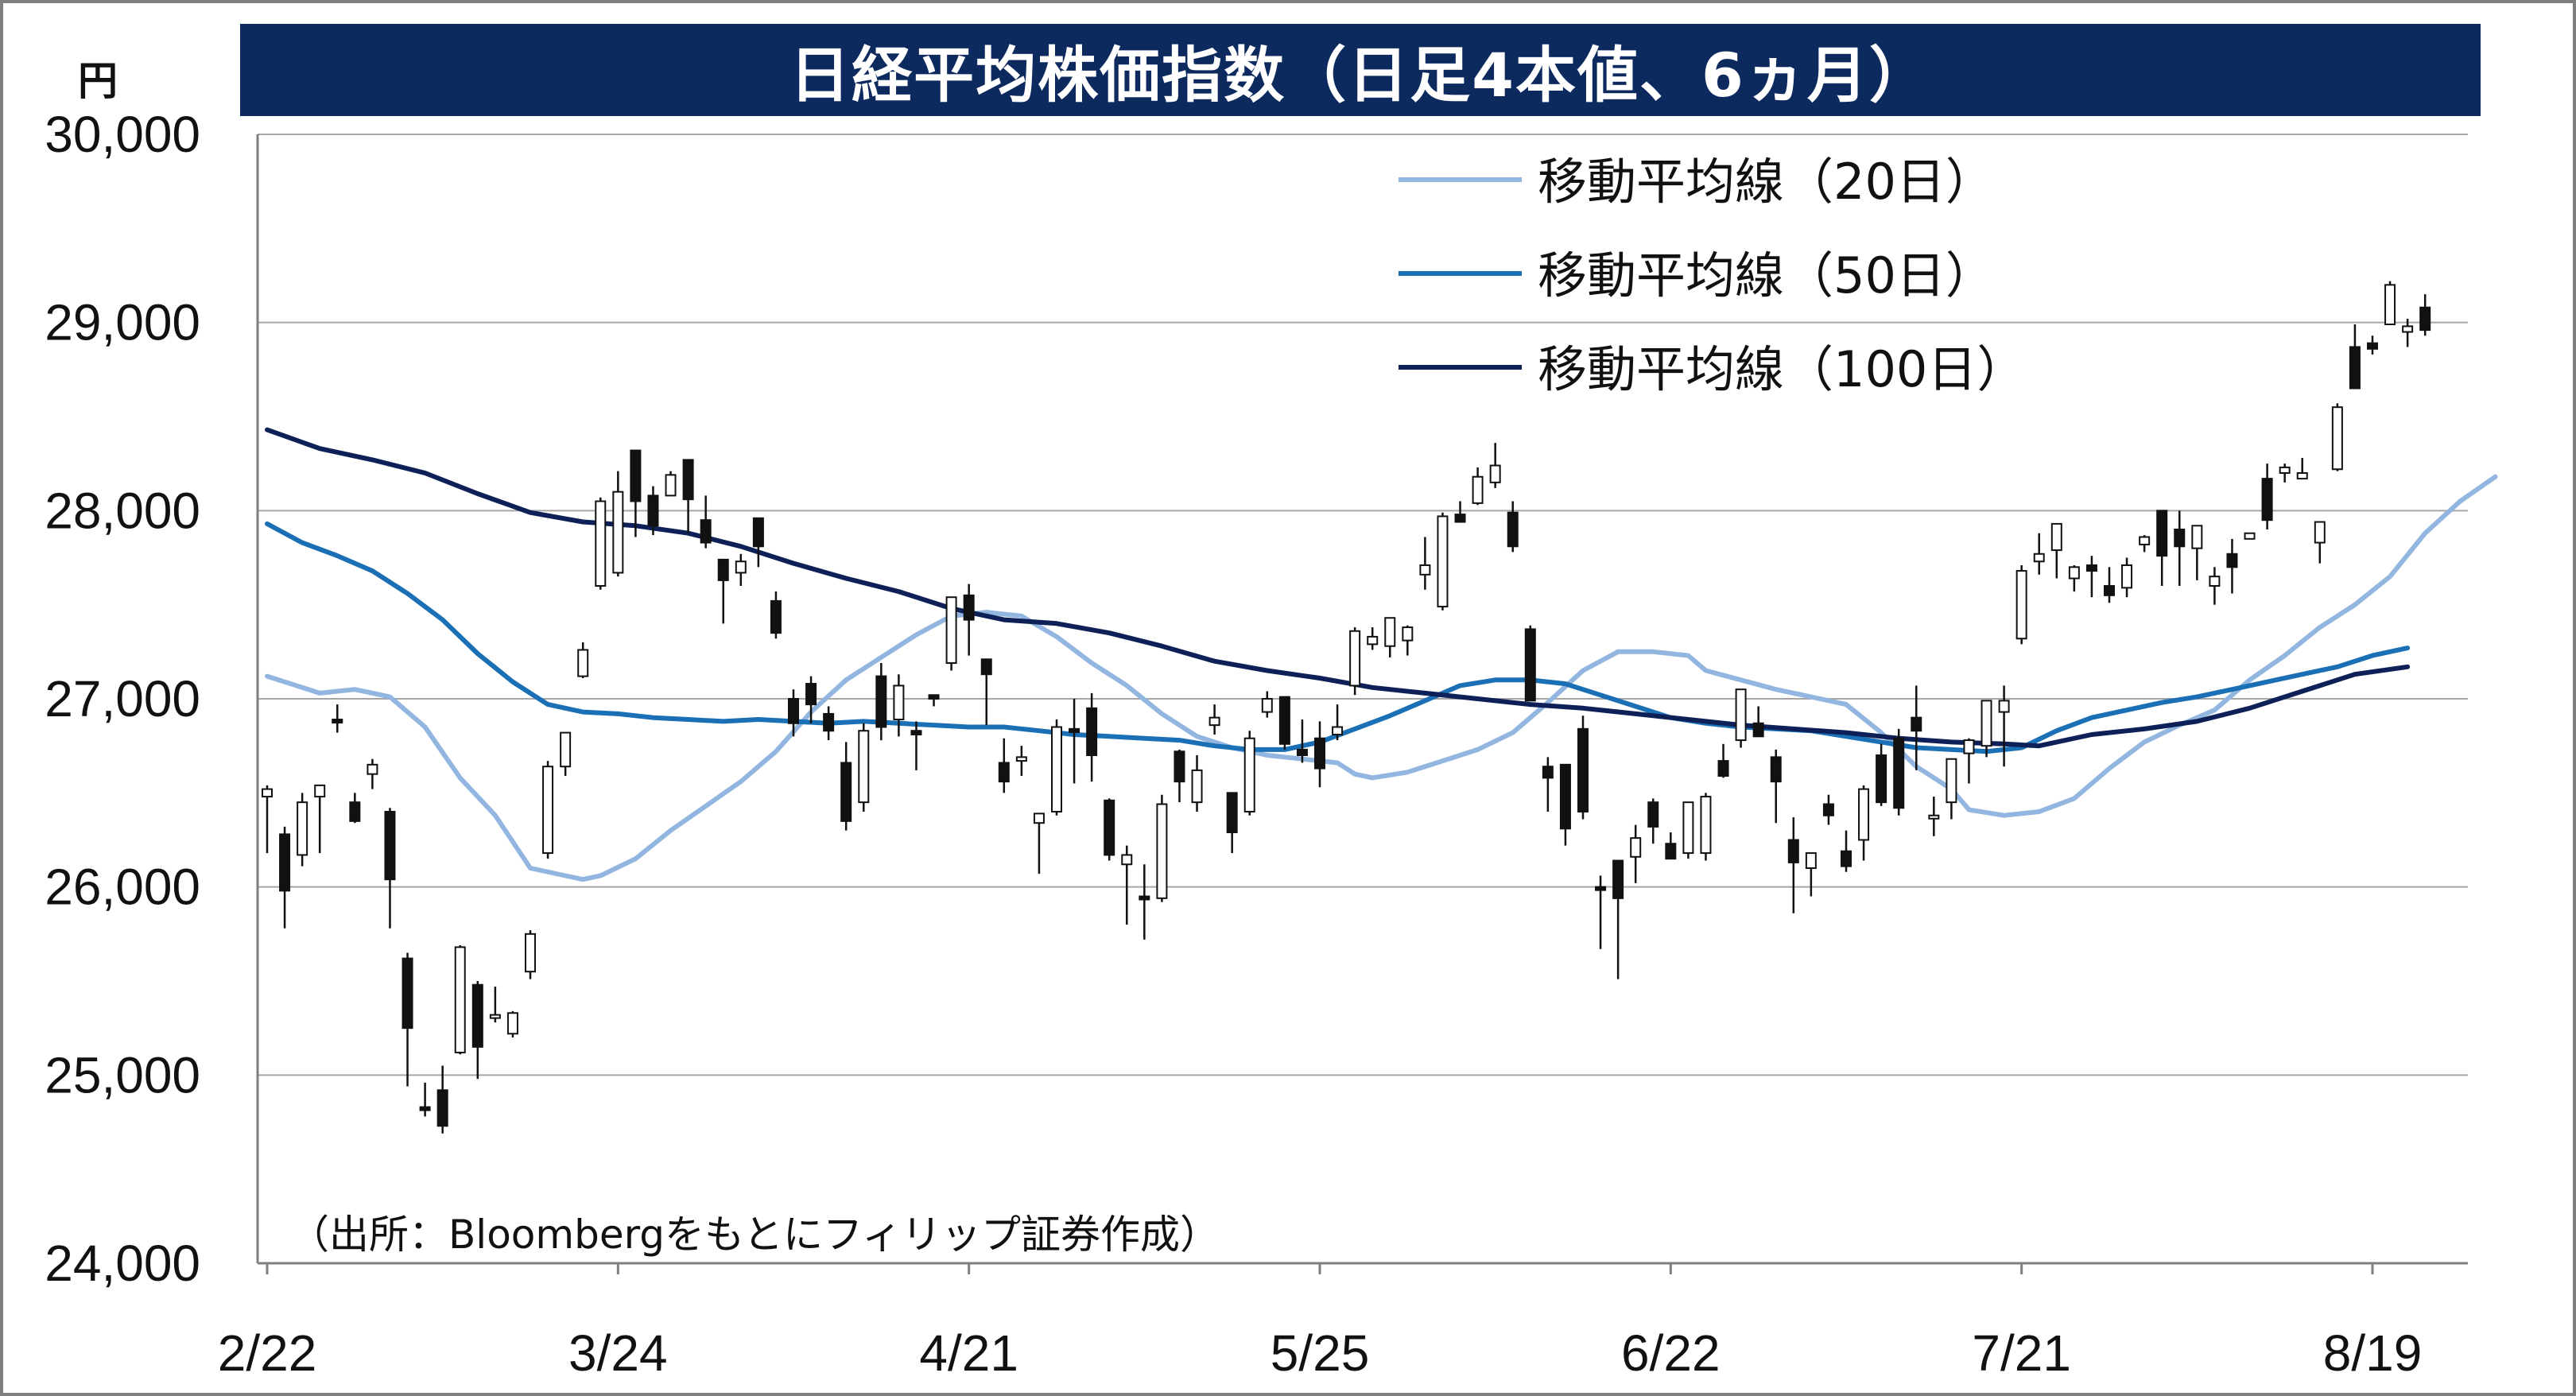  Describe the element at coordinates (968, 1353) in the screenshot. I see `x-tick-label: 4/21` at that location.